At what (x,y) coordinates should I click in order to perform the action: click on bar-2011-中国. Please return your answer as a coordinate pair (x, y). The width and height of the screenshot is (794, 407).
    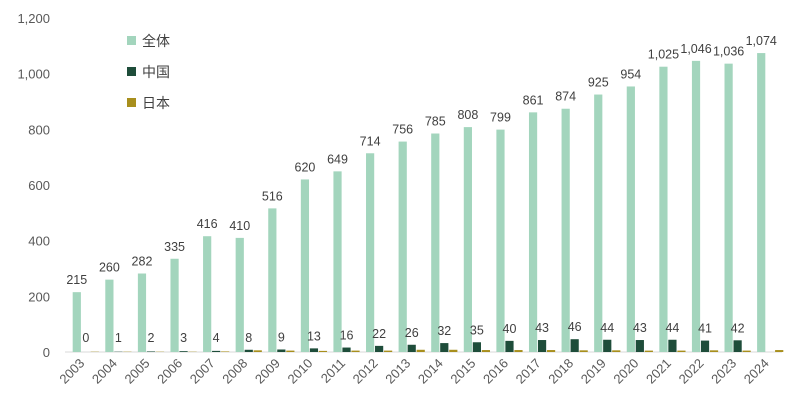
    Looking at the image, I should click on (346, 349).